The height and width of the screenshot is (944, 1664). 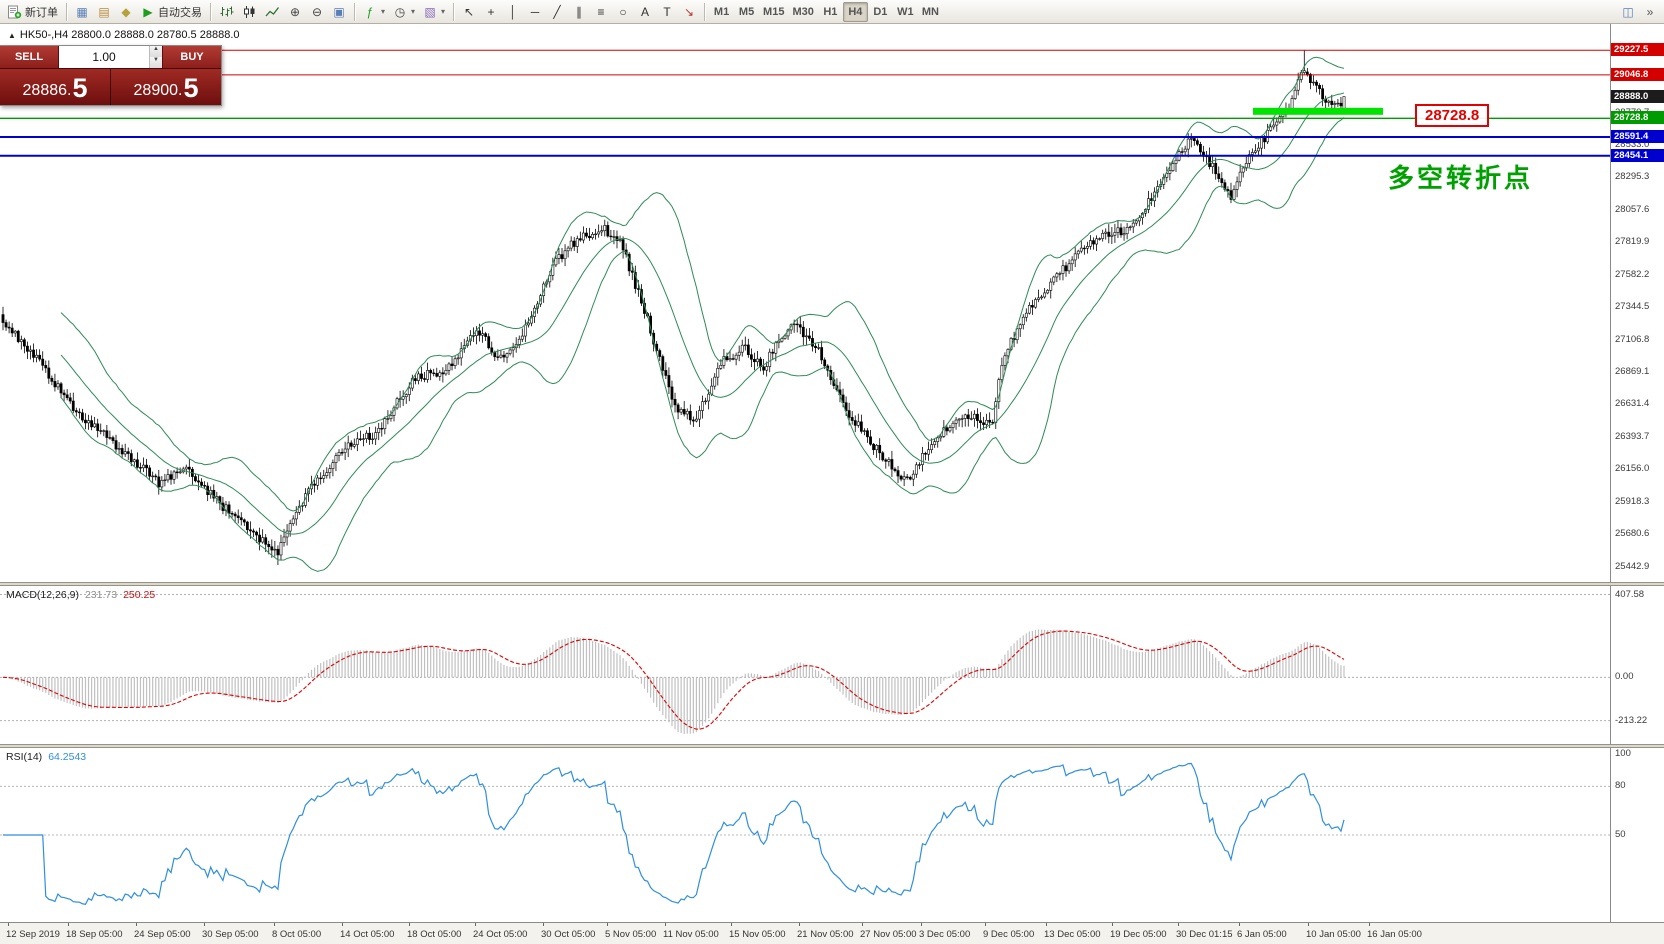 What do you see at coordinates (41, 12) in the screenshot?
I see `new-order-button-label: 新订单` at bounding box center [41, 12].